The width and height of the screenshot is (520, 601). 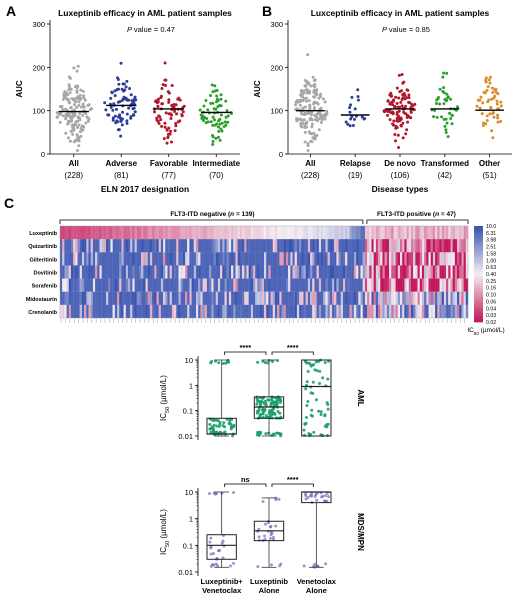 What do you see at coordinates (216, 163) in the screenshot?
I see `x-tick-label: Intermediate` at bounding box center [216, 163].